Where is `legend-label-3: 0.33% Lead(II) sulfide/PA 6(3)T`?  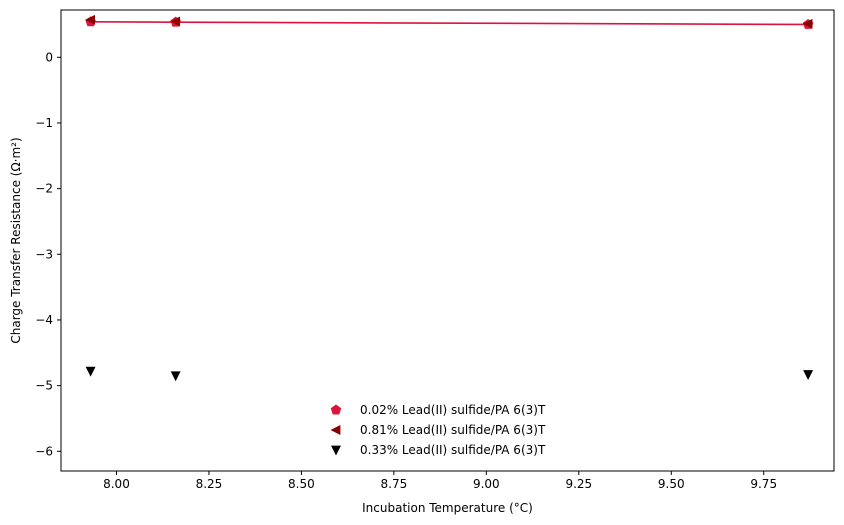 legend-label-3: 0.33% Lead(II) sulfide/PA 6(3)T is located at coordinates (453, 450).